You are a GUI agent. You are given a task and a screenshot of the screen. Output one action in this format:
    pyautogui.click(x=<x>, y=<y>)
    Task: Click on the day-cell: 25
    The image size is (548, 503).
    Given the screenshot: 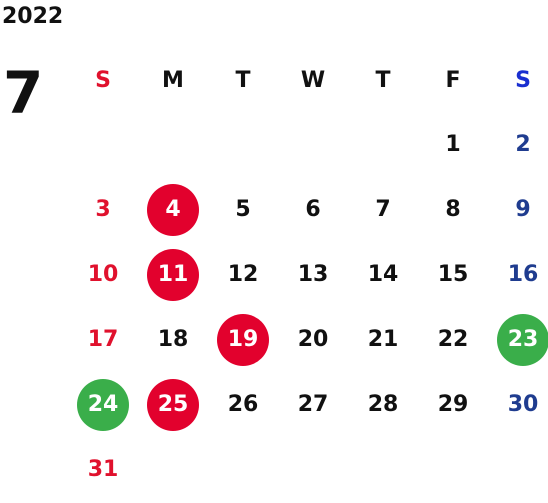 What is the action you would take?
    pyautogui.click(x=173, y=404)
    